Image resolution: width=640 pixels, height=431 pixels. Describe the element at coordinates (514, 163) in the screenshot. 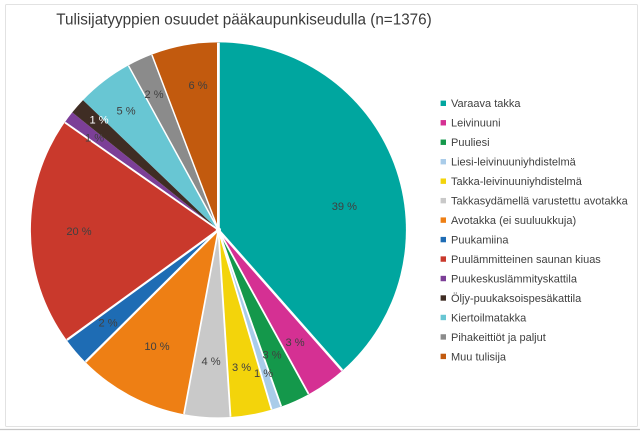

I see `svg-text: Liesi-leivinuuniyhdistelmä` at that location.